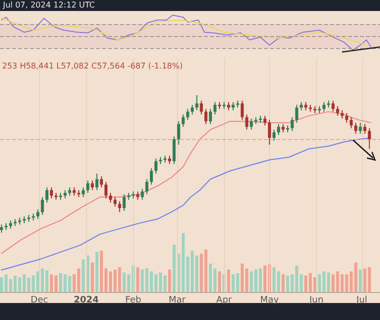  What do you see at coordinates (316, 301) in the screenshot?
I see `x-tick-label: Jun` at bounding box center [316, 301].